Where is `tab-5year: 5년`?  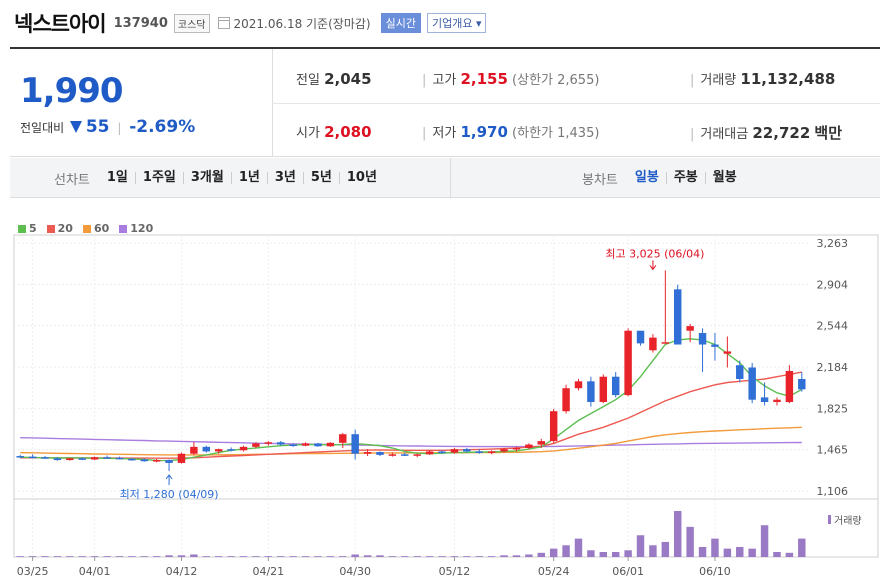
tab-5year: 5년 is located at coordinates (320, 177).